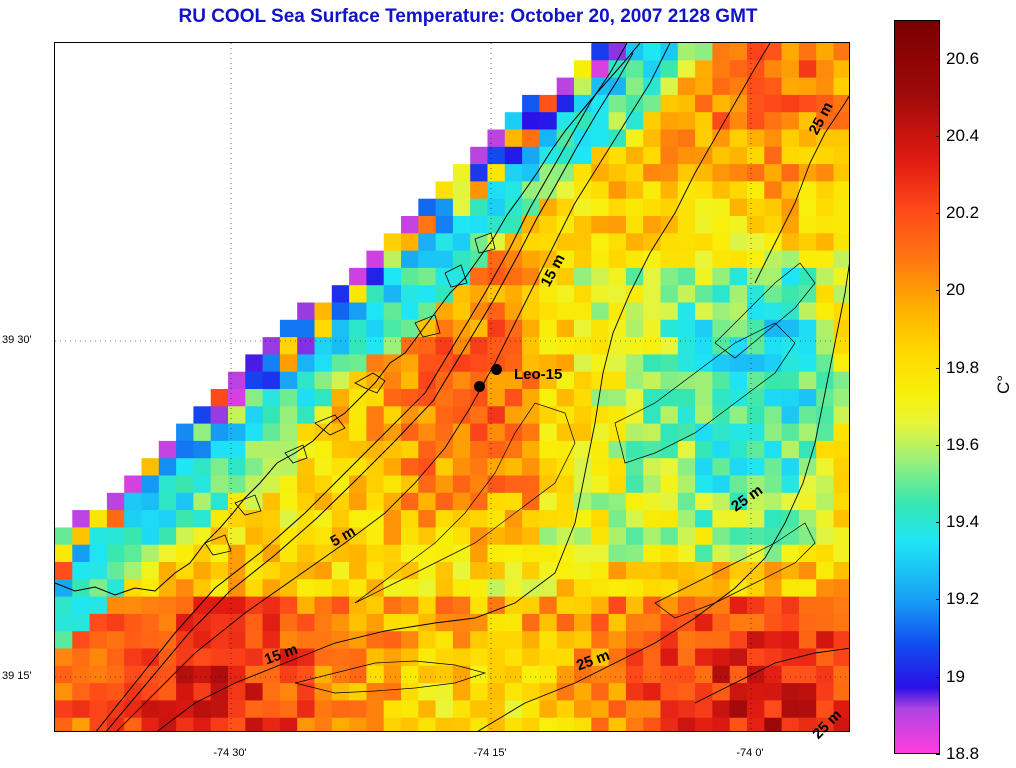  What do you see at coordinates (963, 599) in the screenshot?
I see `colorbar-tick-label: 19.2` at bounding box center [963, 599].